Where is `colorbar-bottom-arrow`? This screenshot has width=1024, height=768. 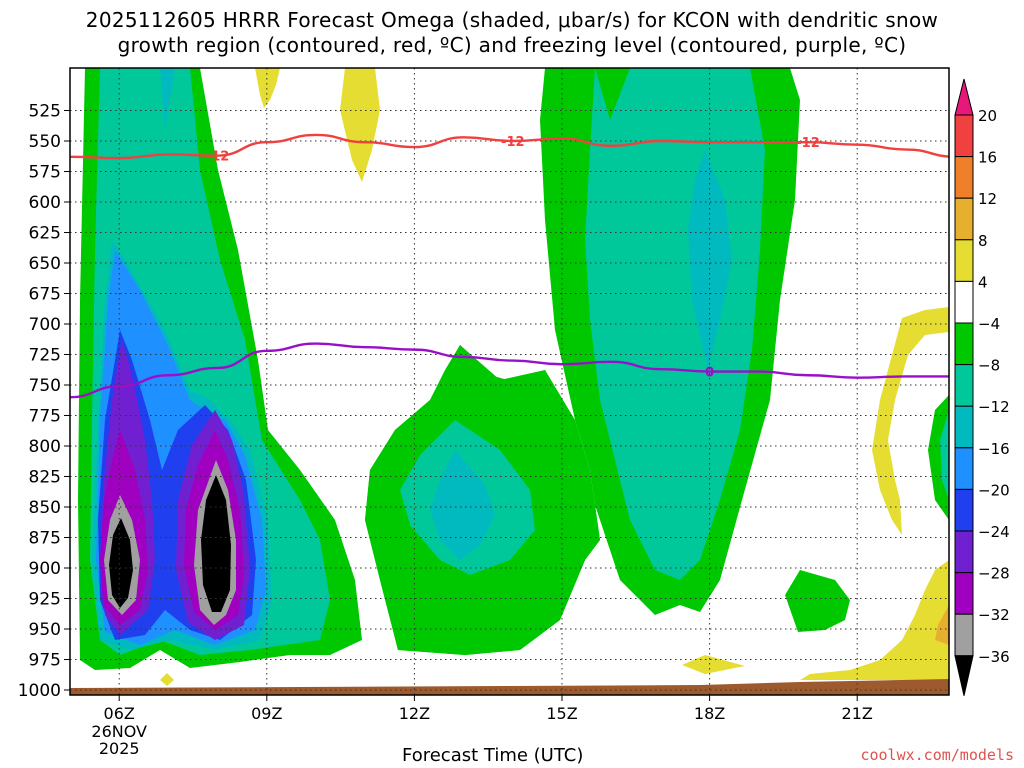
colorbar-bottom-arrow is located at coordinates (964, 675).